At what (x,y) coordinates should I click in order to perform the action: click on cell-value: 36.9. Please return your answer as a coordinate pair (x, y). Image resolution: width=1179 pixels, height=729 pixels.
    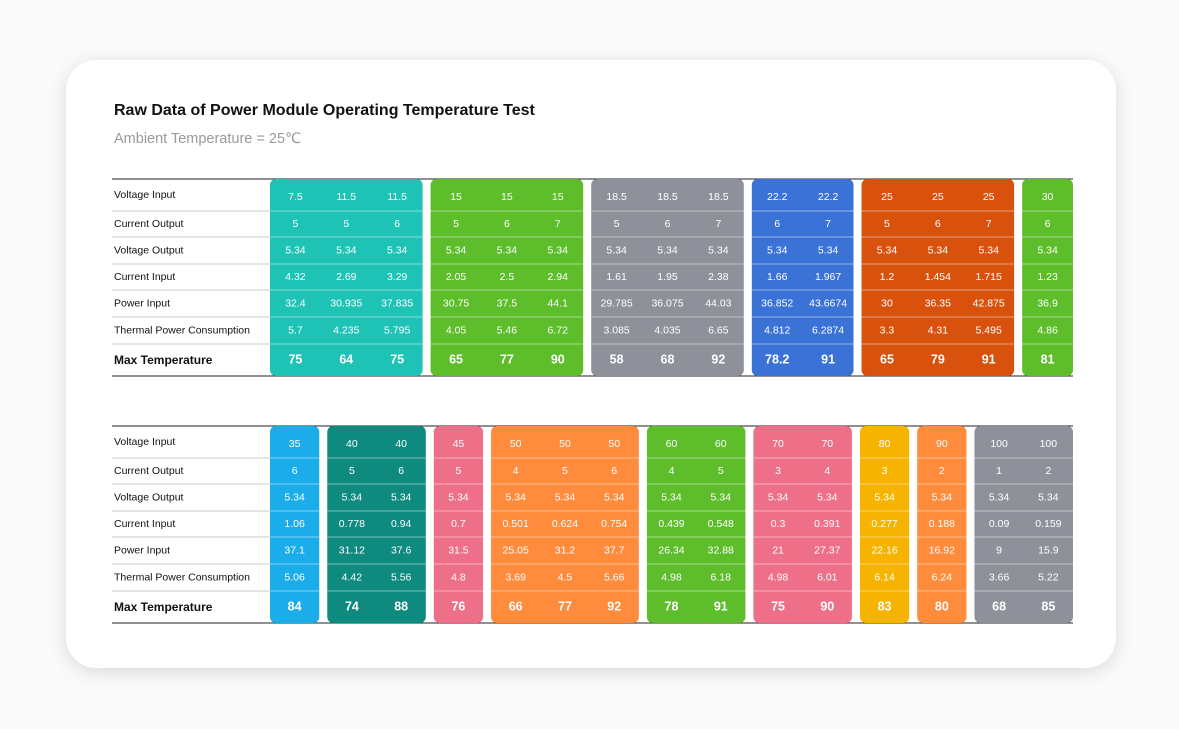
    Looking at the image, I should click on (1047, 303).